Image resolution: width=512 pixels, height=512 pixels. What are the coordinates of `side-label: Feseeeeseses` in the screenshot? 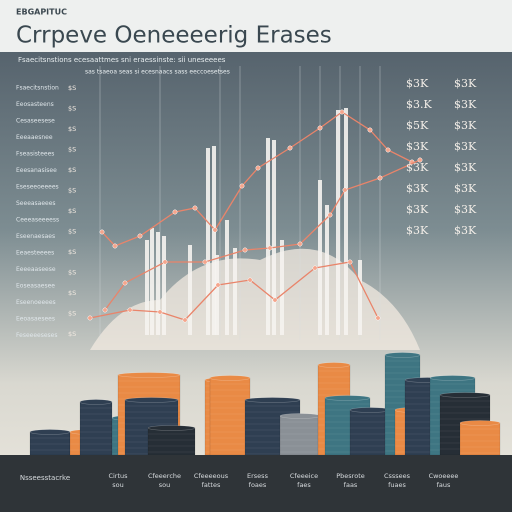 It's located at (36, 335).